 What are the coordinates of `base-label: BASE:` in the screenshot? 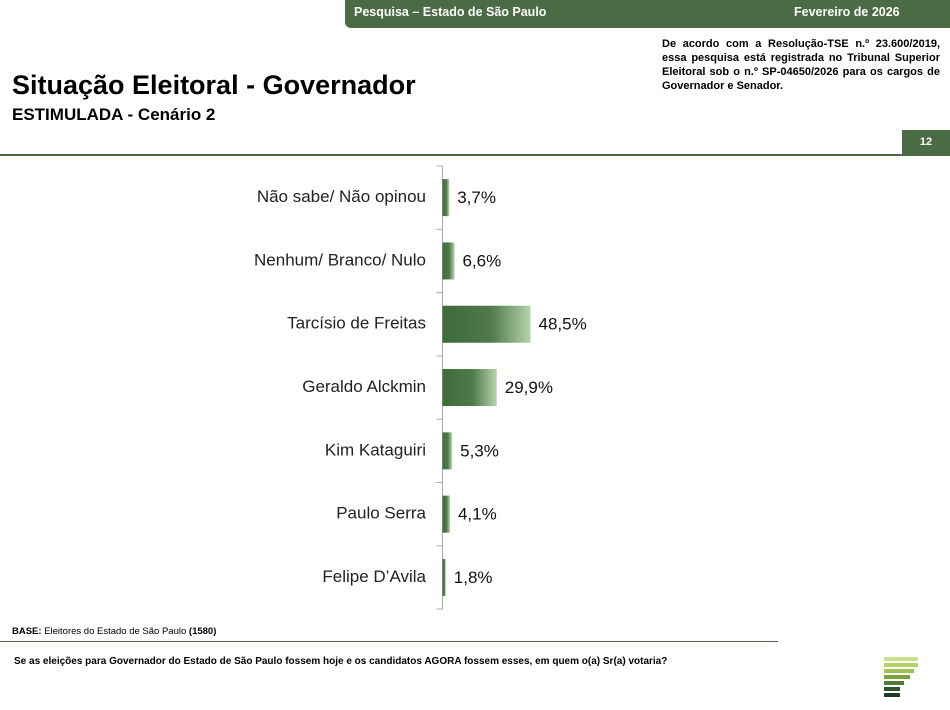 It's located at (27, 631).